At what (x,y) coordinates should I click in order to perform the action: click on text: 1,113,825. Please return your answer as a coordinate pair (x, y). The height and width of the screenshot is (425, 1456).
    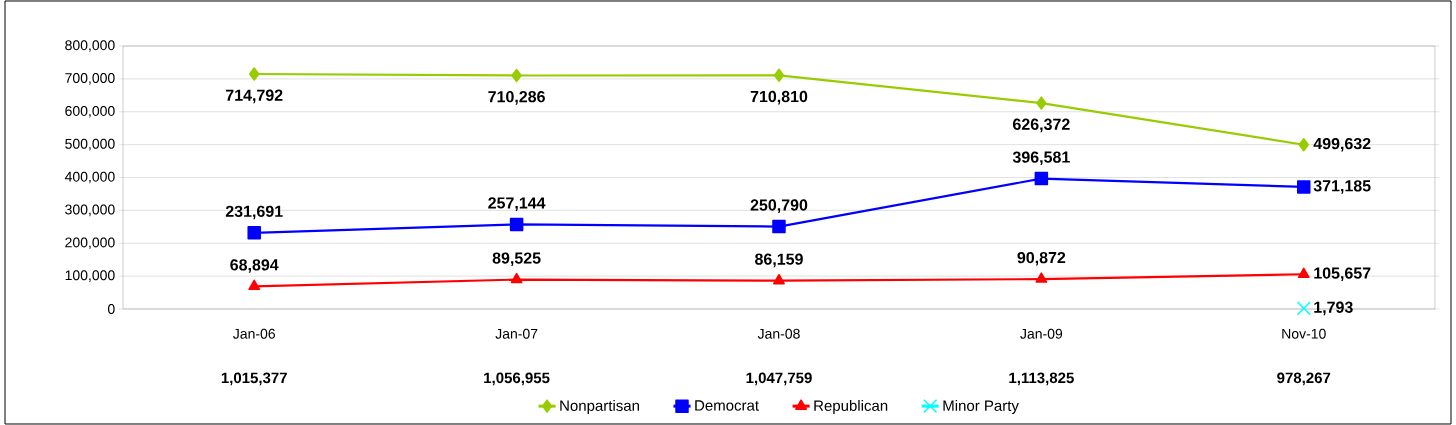
    Looking at the image, I should click on (1041, 379).